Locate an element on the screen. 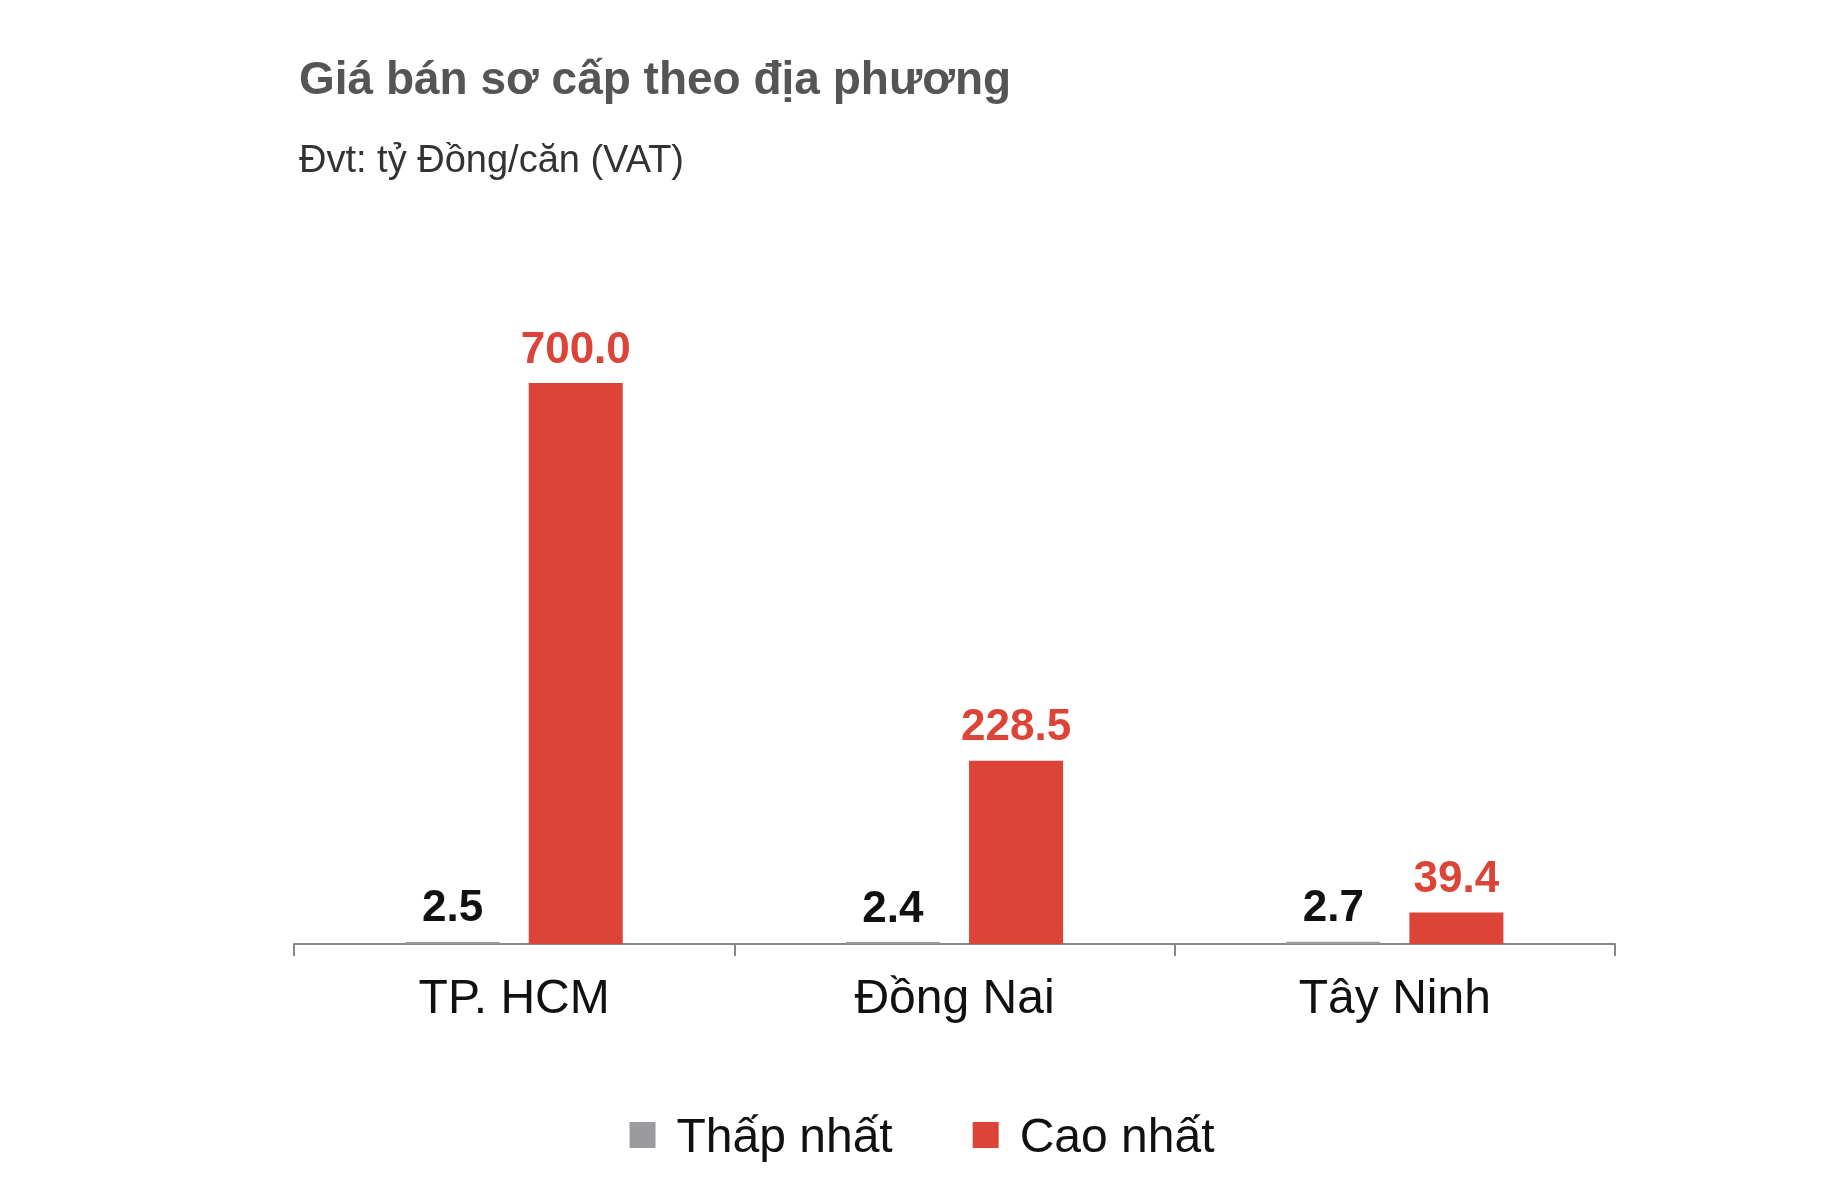 The height and width of the screenshot is (1204, 1844). legend-label: Cao nhất is located at coordinates (1117, 1135).